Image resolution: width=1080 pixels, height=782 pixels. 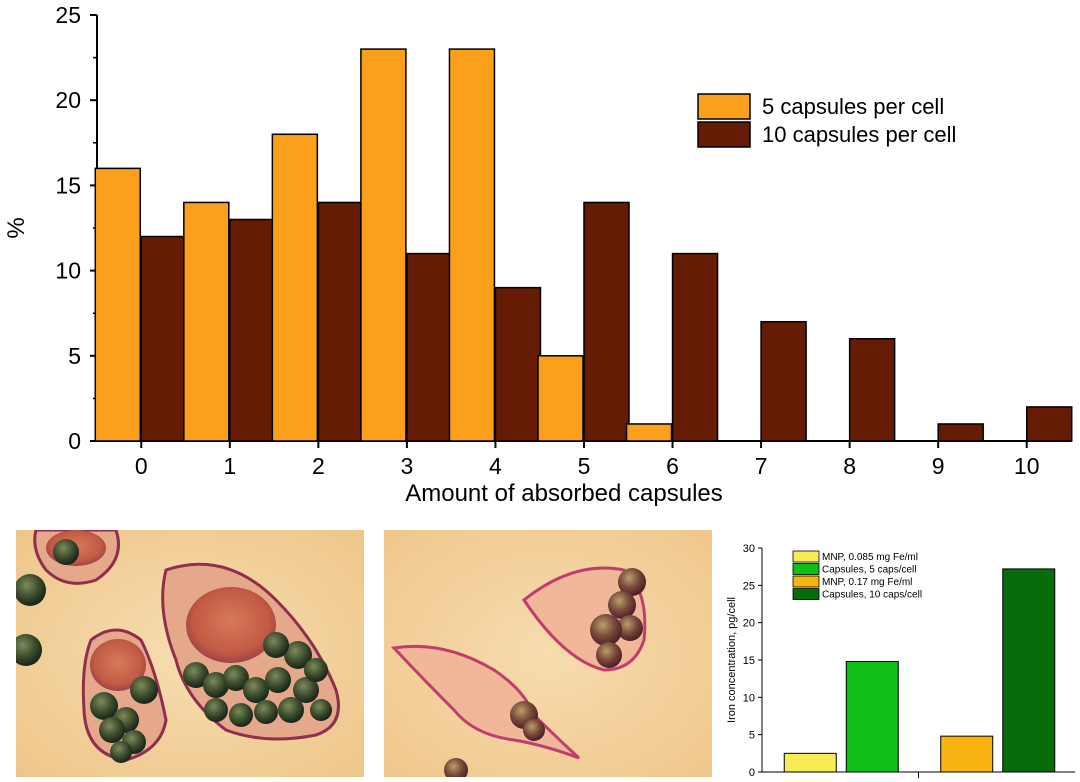 I want to click on legend-label: 5 capsules per cell, so click(x=853, y=106).